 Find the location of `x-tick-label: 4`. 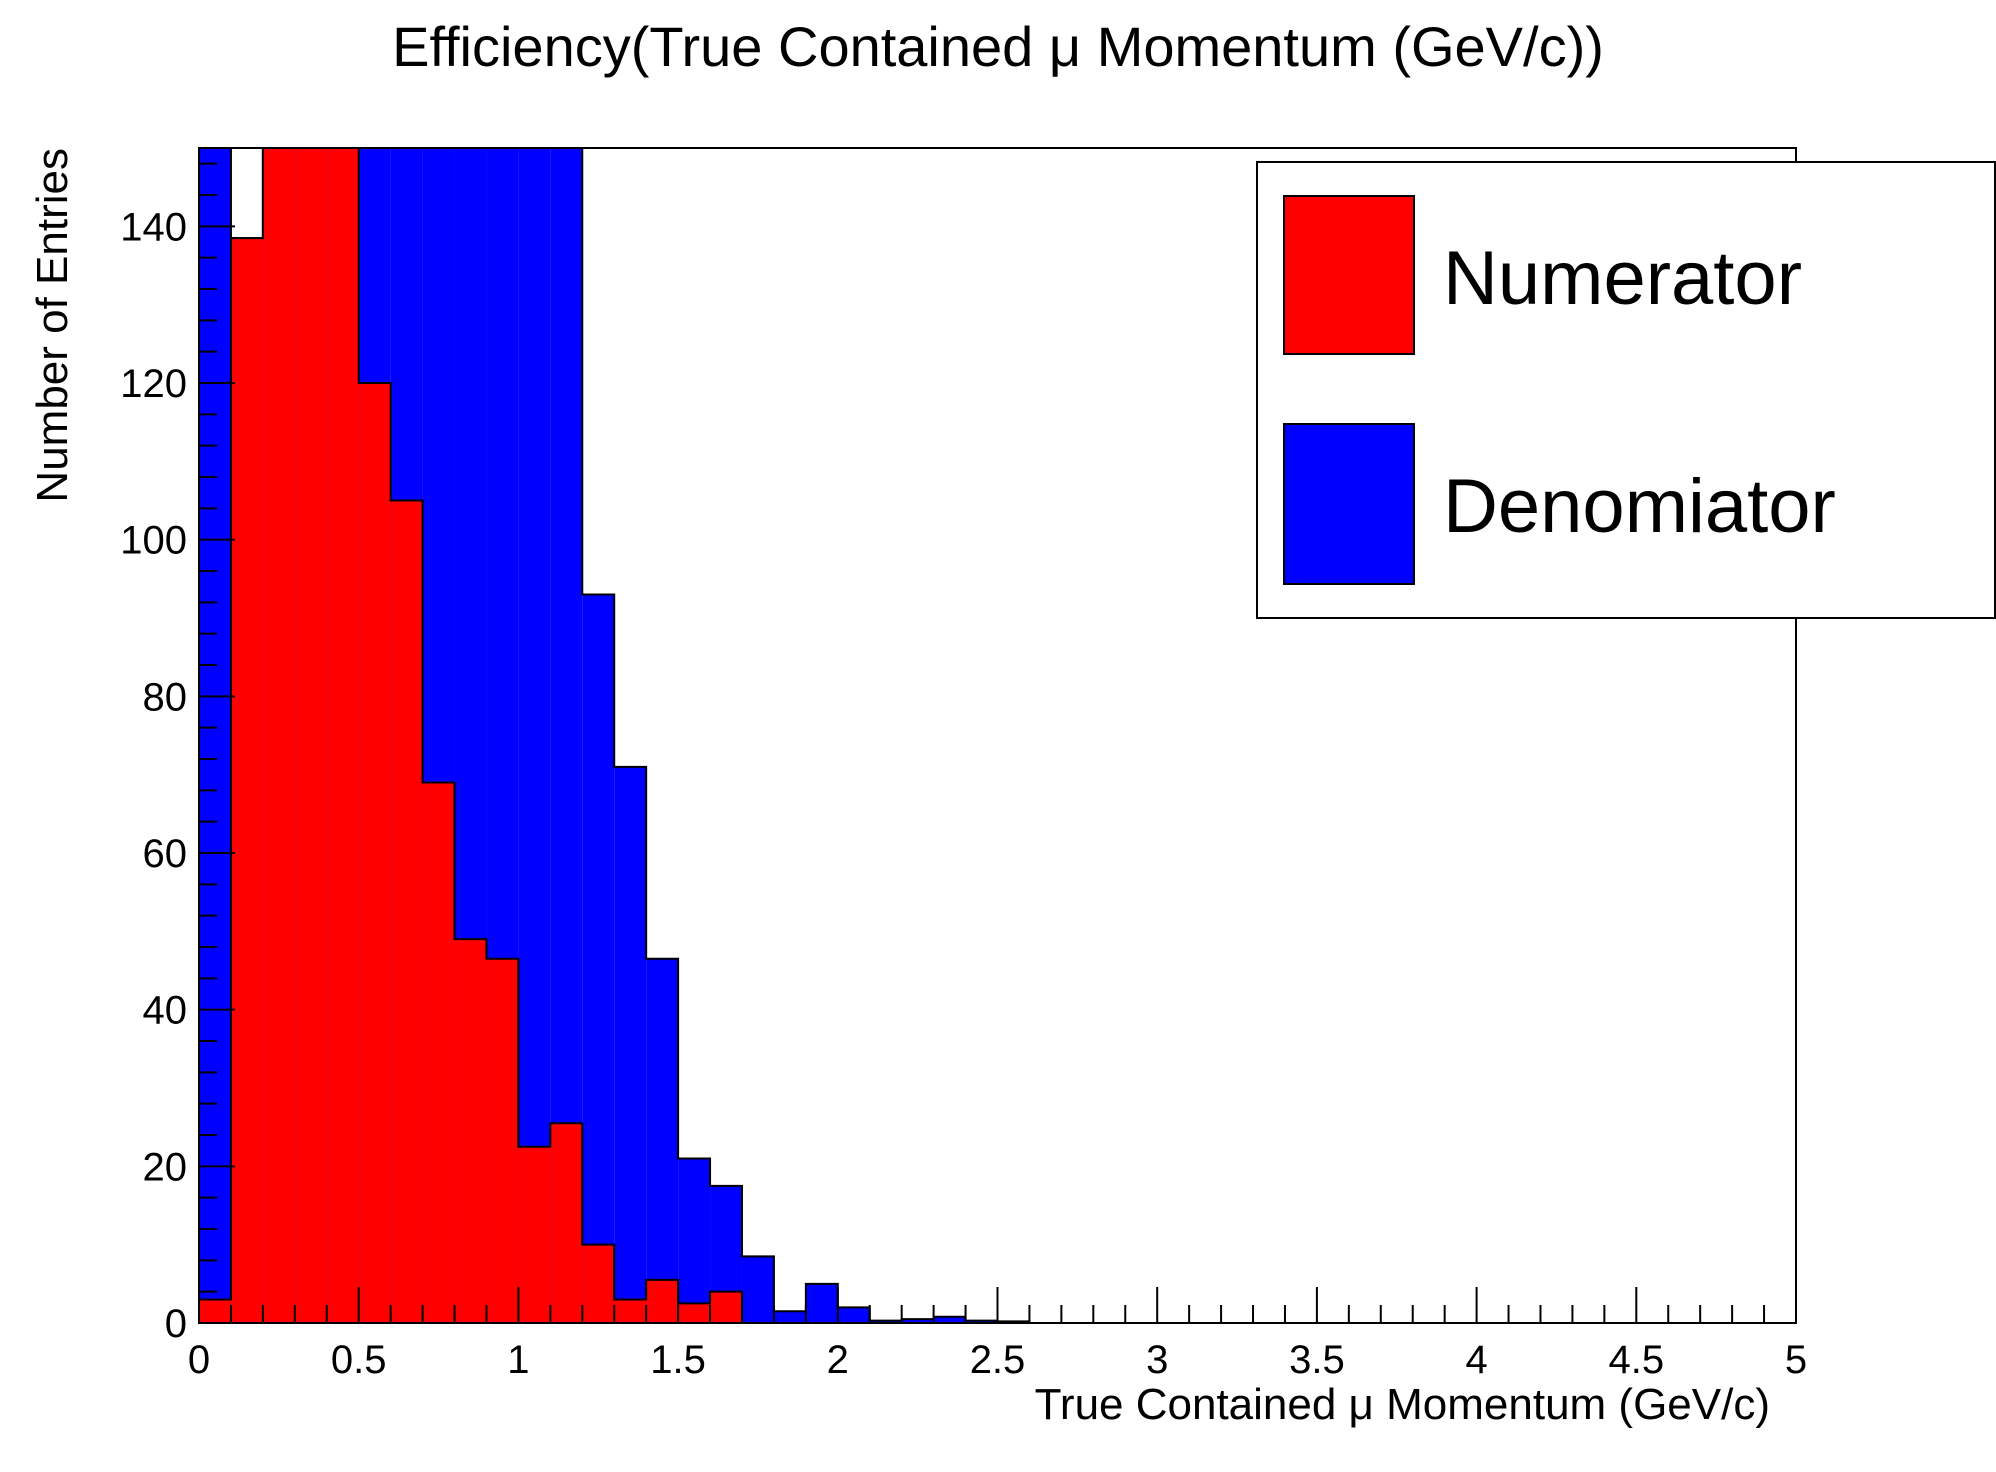

x-tick-label: 4 is located at coordinates (1476, 1360).